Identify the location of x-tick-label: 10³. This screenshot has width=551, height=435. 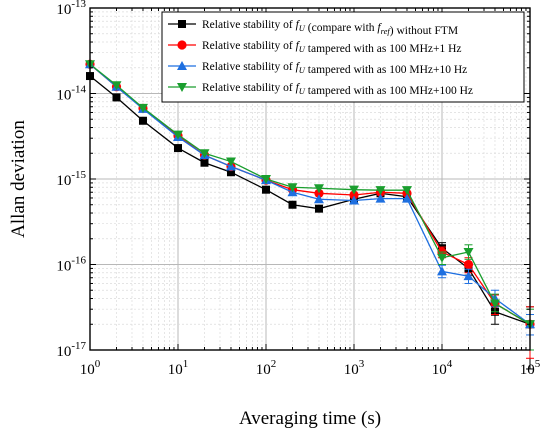
(354, 368).